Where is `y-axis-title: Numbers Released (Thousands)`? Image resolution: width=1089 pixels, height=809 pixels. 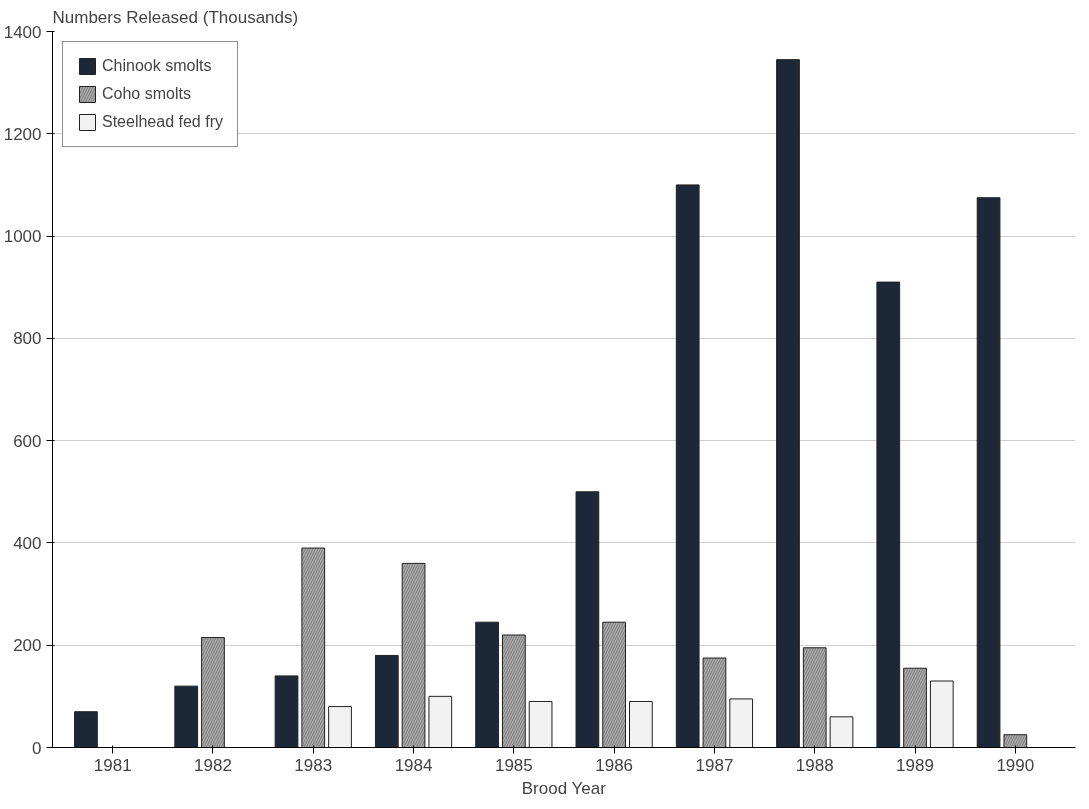 y-axis-title: Numbers Released (Thousands) is located at coordinates (175, 17).